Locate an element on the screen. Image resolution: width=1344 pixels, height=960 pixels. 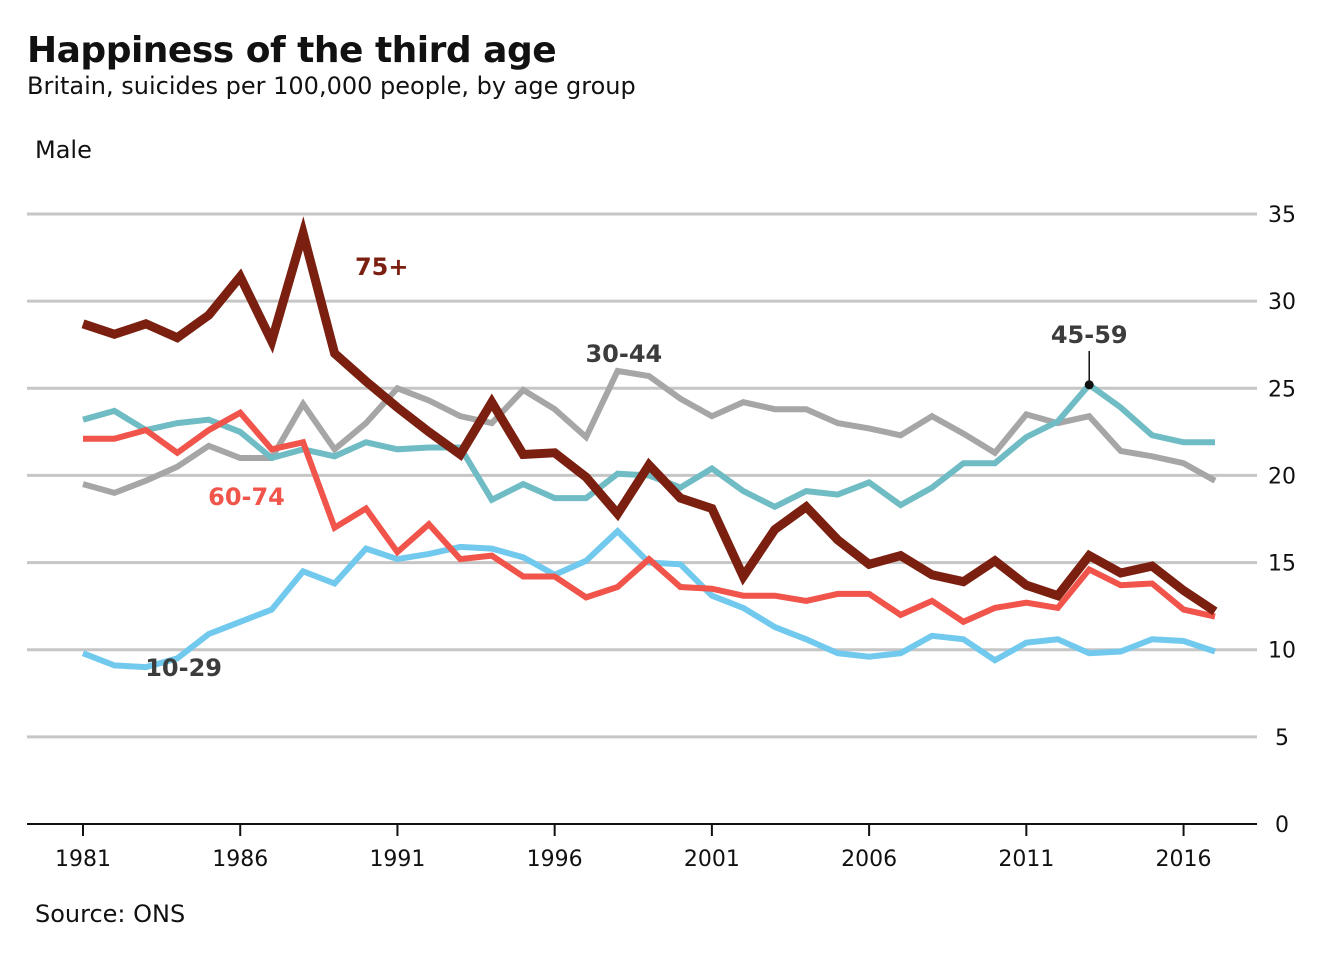
y-tick-label: 35 is located at coordinates (1282, 215).